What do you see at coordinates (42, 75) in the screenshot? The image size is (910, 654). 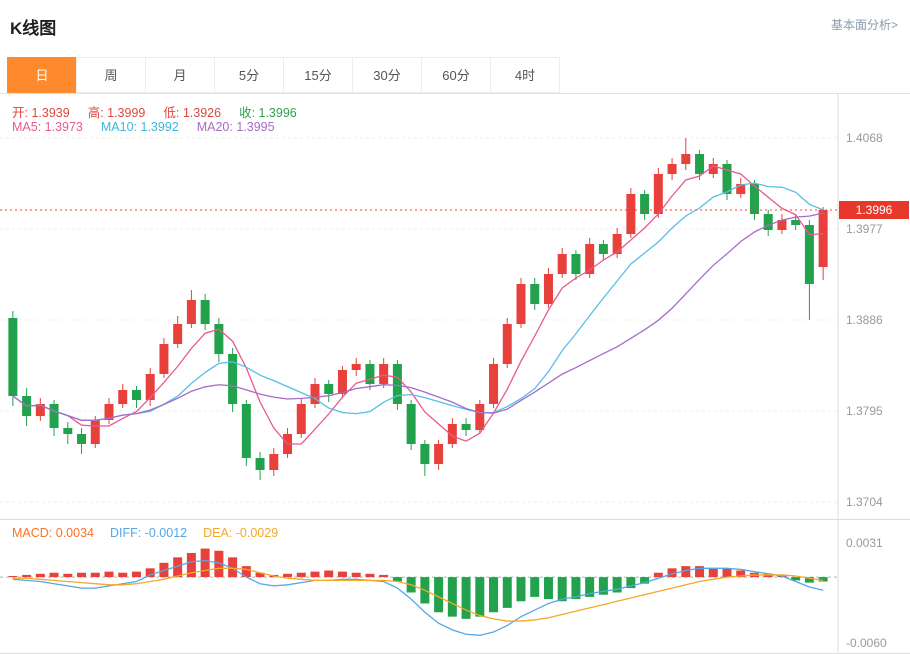 I see `tab-日: 日` at bounding box center [42, 75].